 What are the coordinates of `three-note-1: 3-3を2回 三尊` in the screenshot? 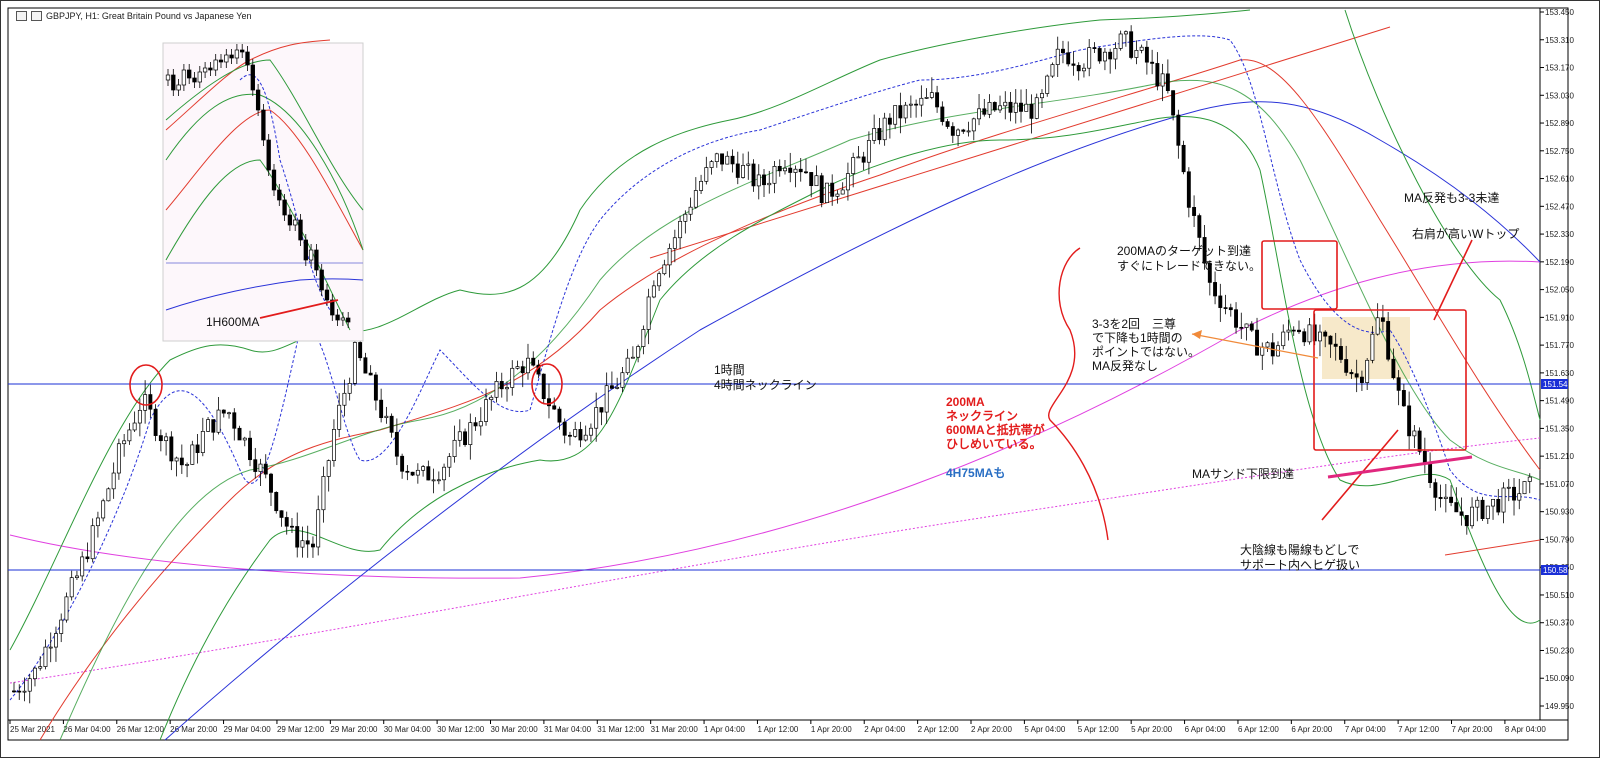 It's located at (1134, 324).